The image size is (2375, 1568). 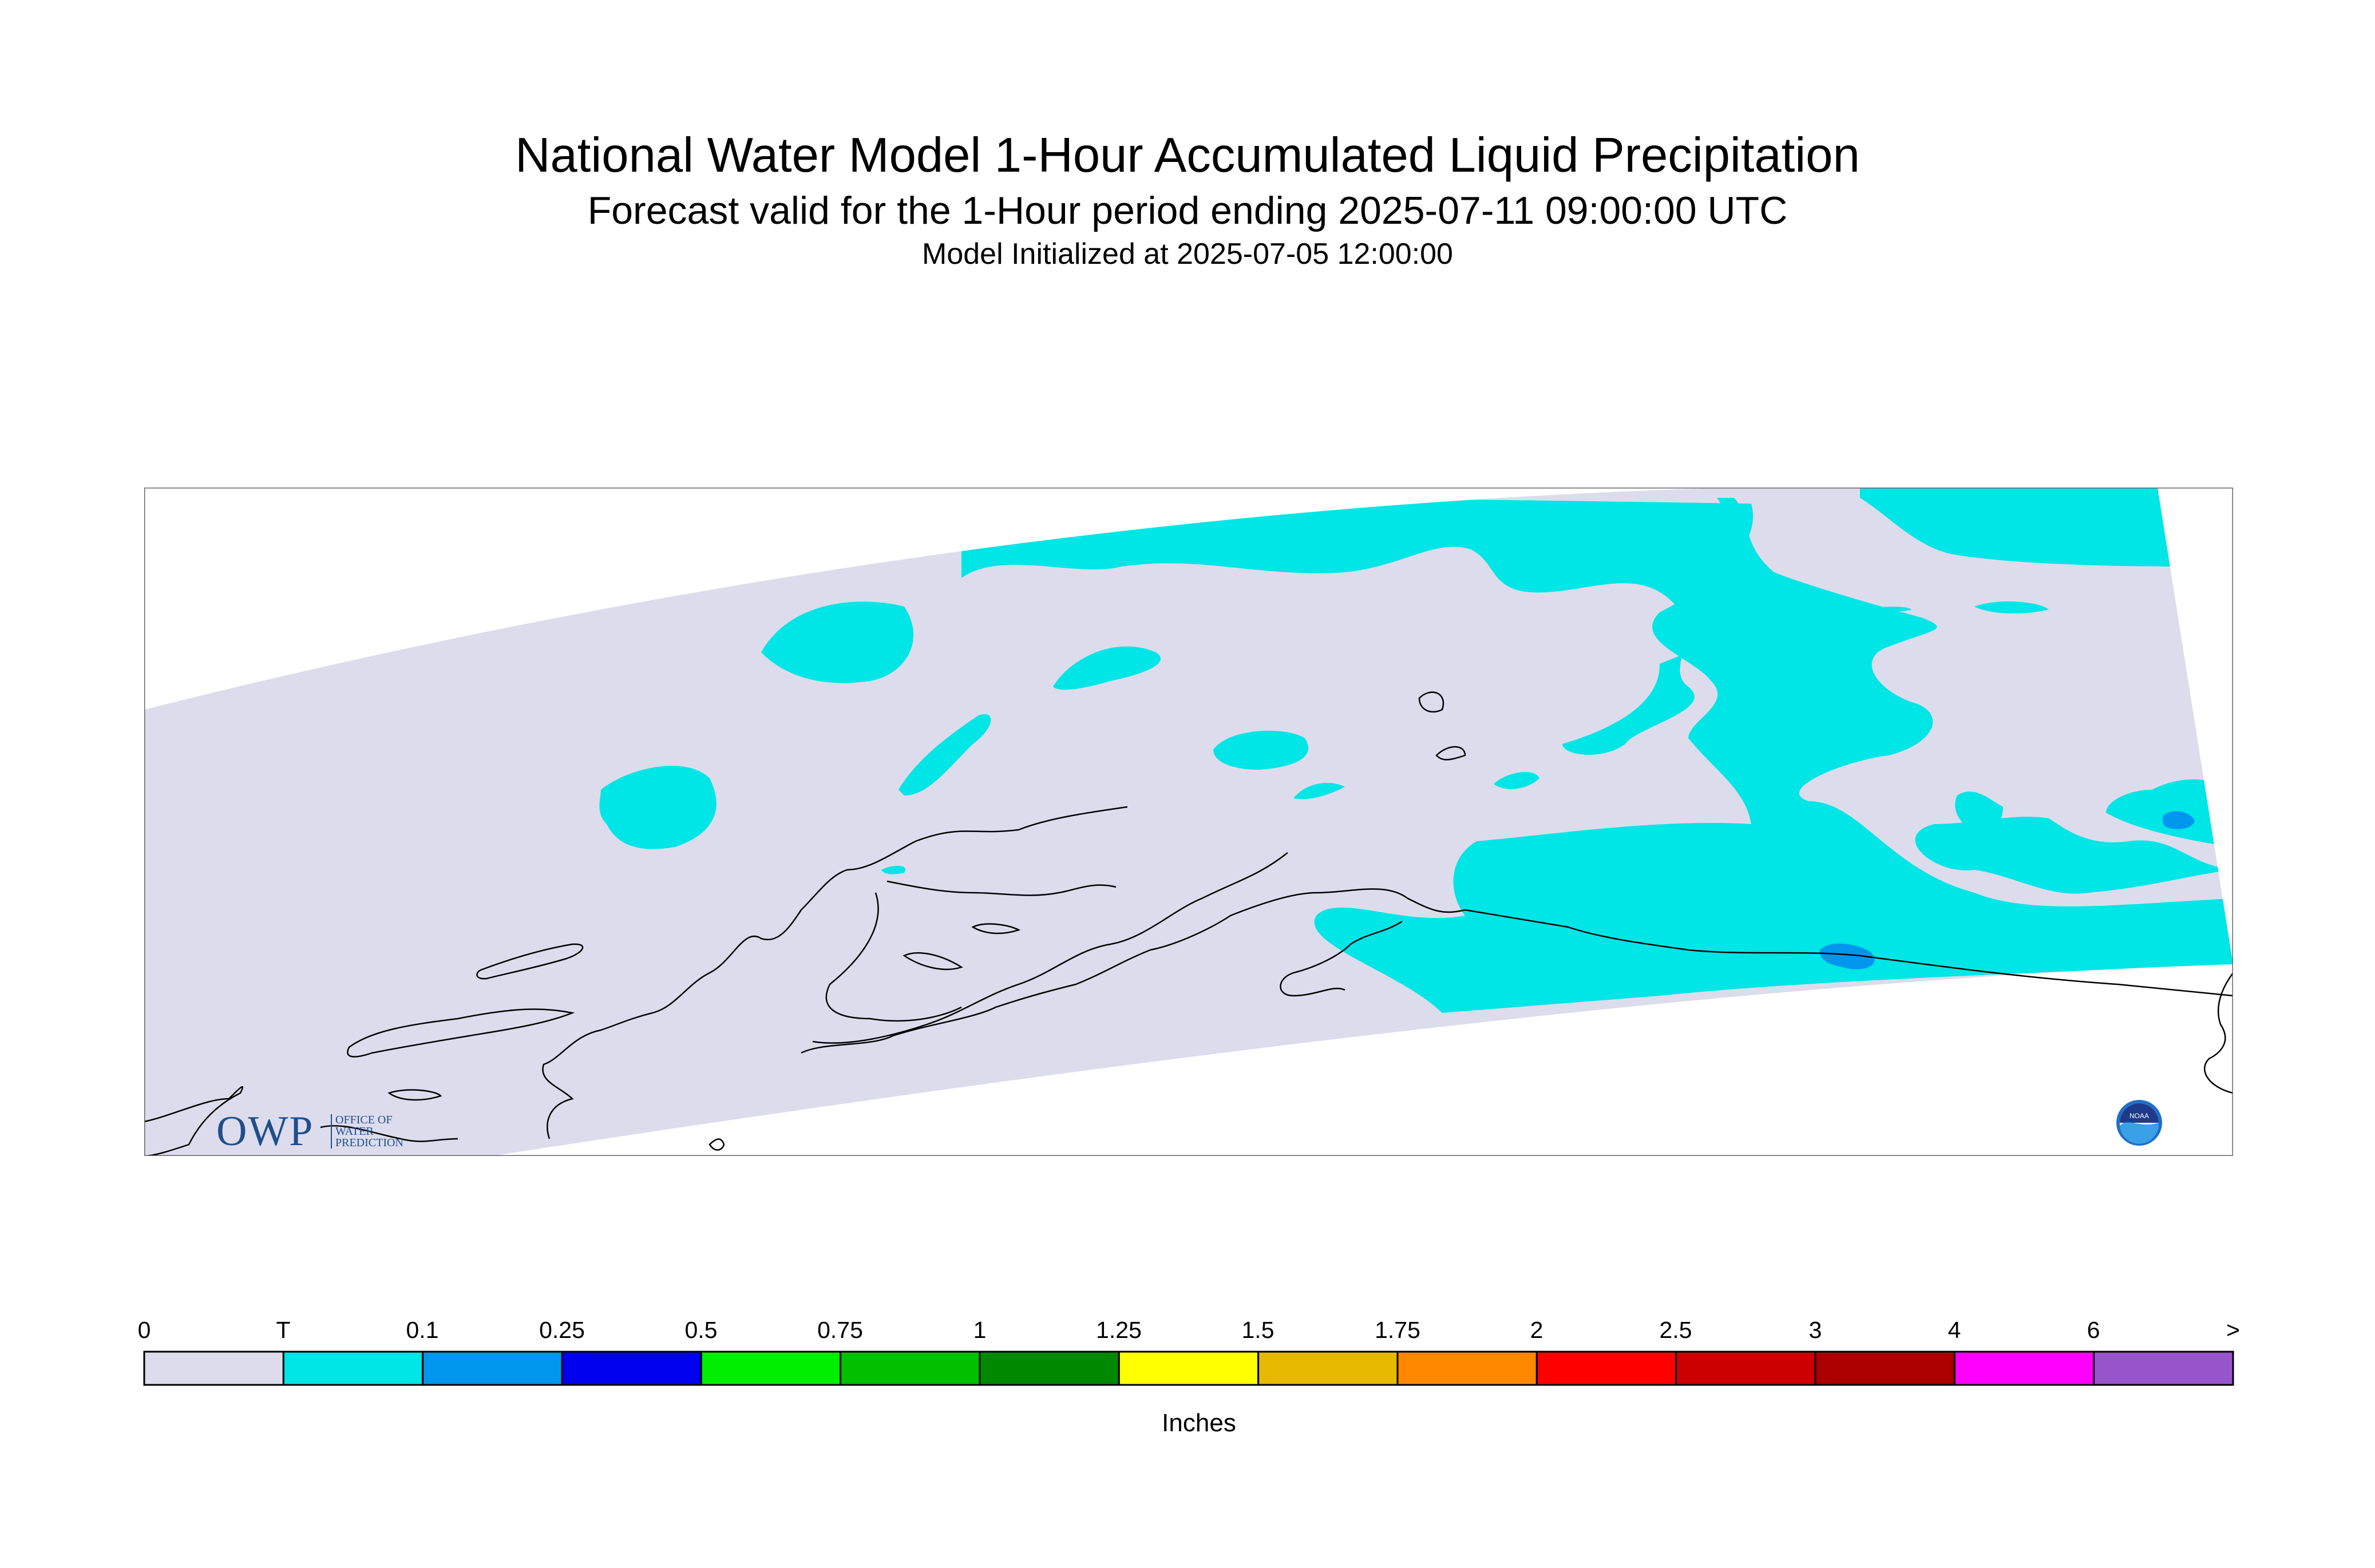 What do you see at coordinates (1050, 948) in the screenshot?
I see `alaska-peninsula` at bounding box center [1050, 948].